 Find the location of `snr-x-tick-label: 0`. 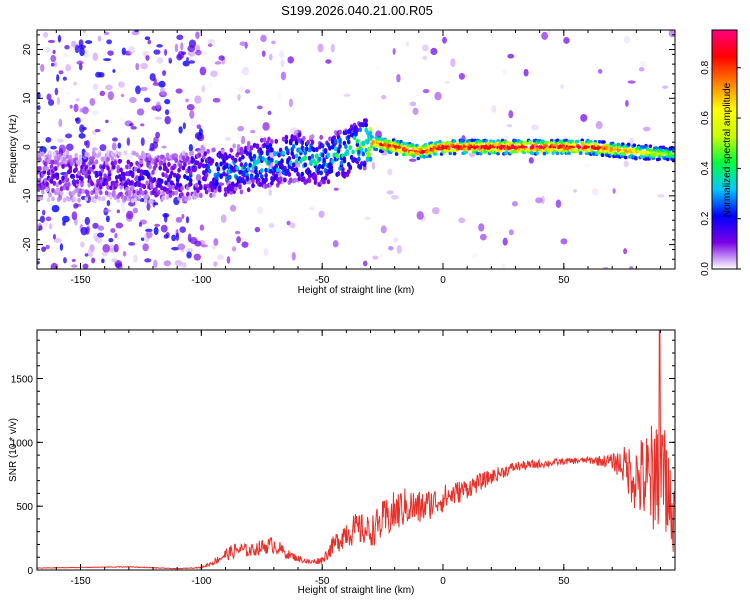

snr-x-tick-label: 0 is located at coordinates (443, 581).